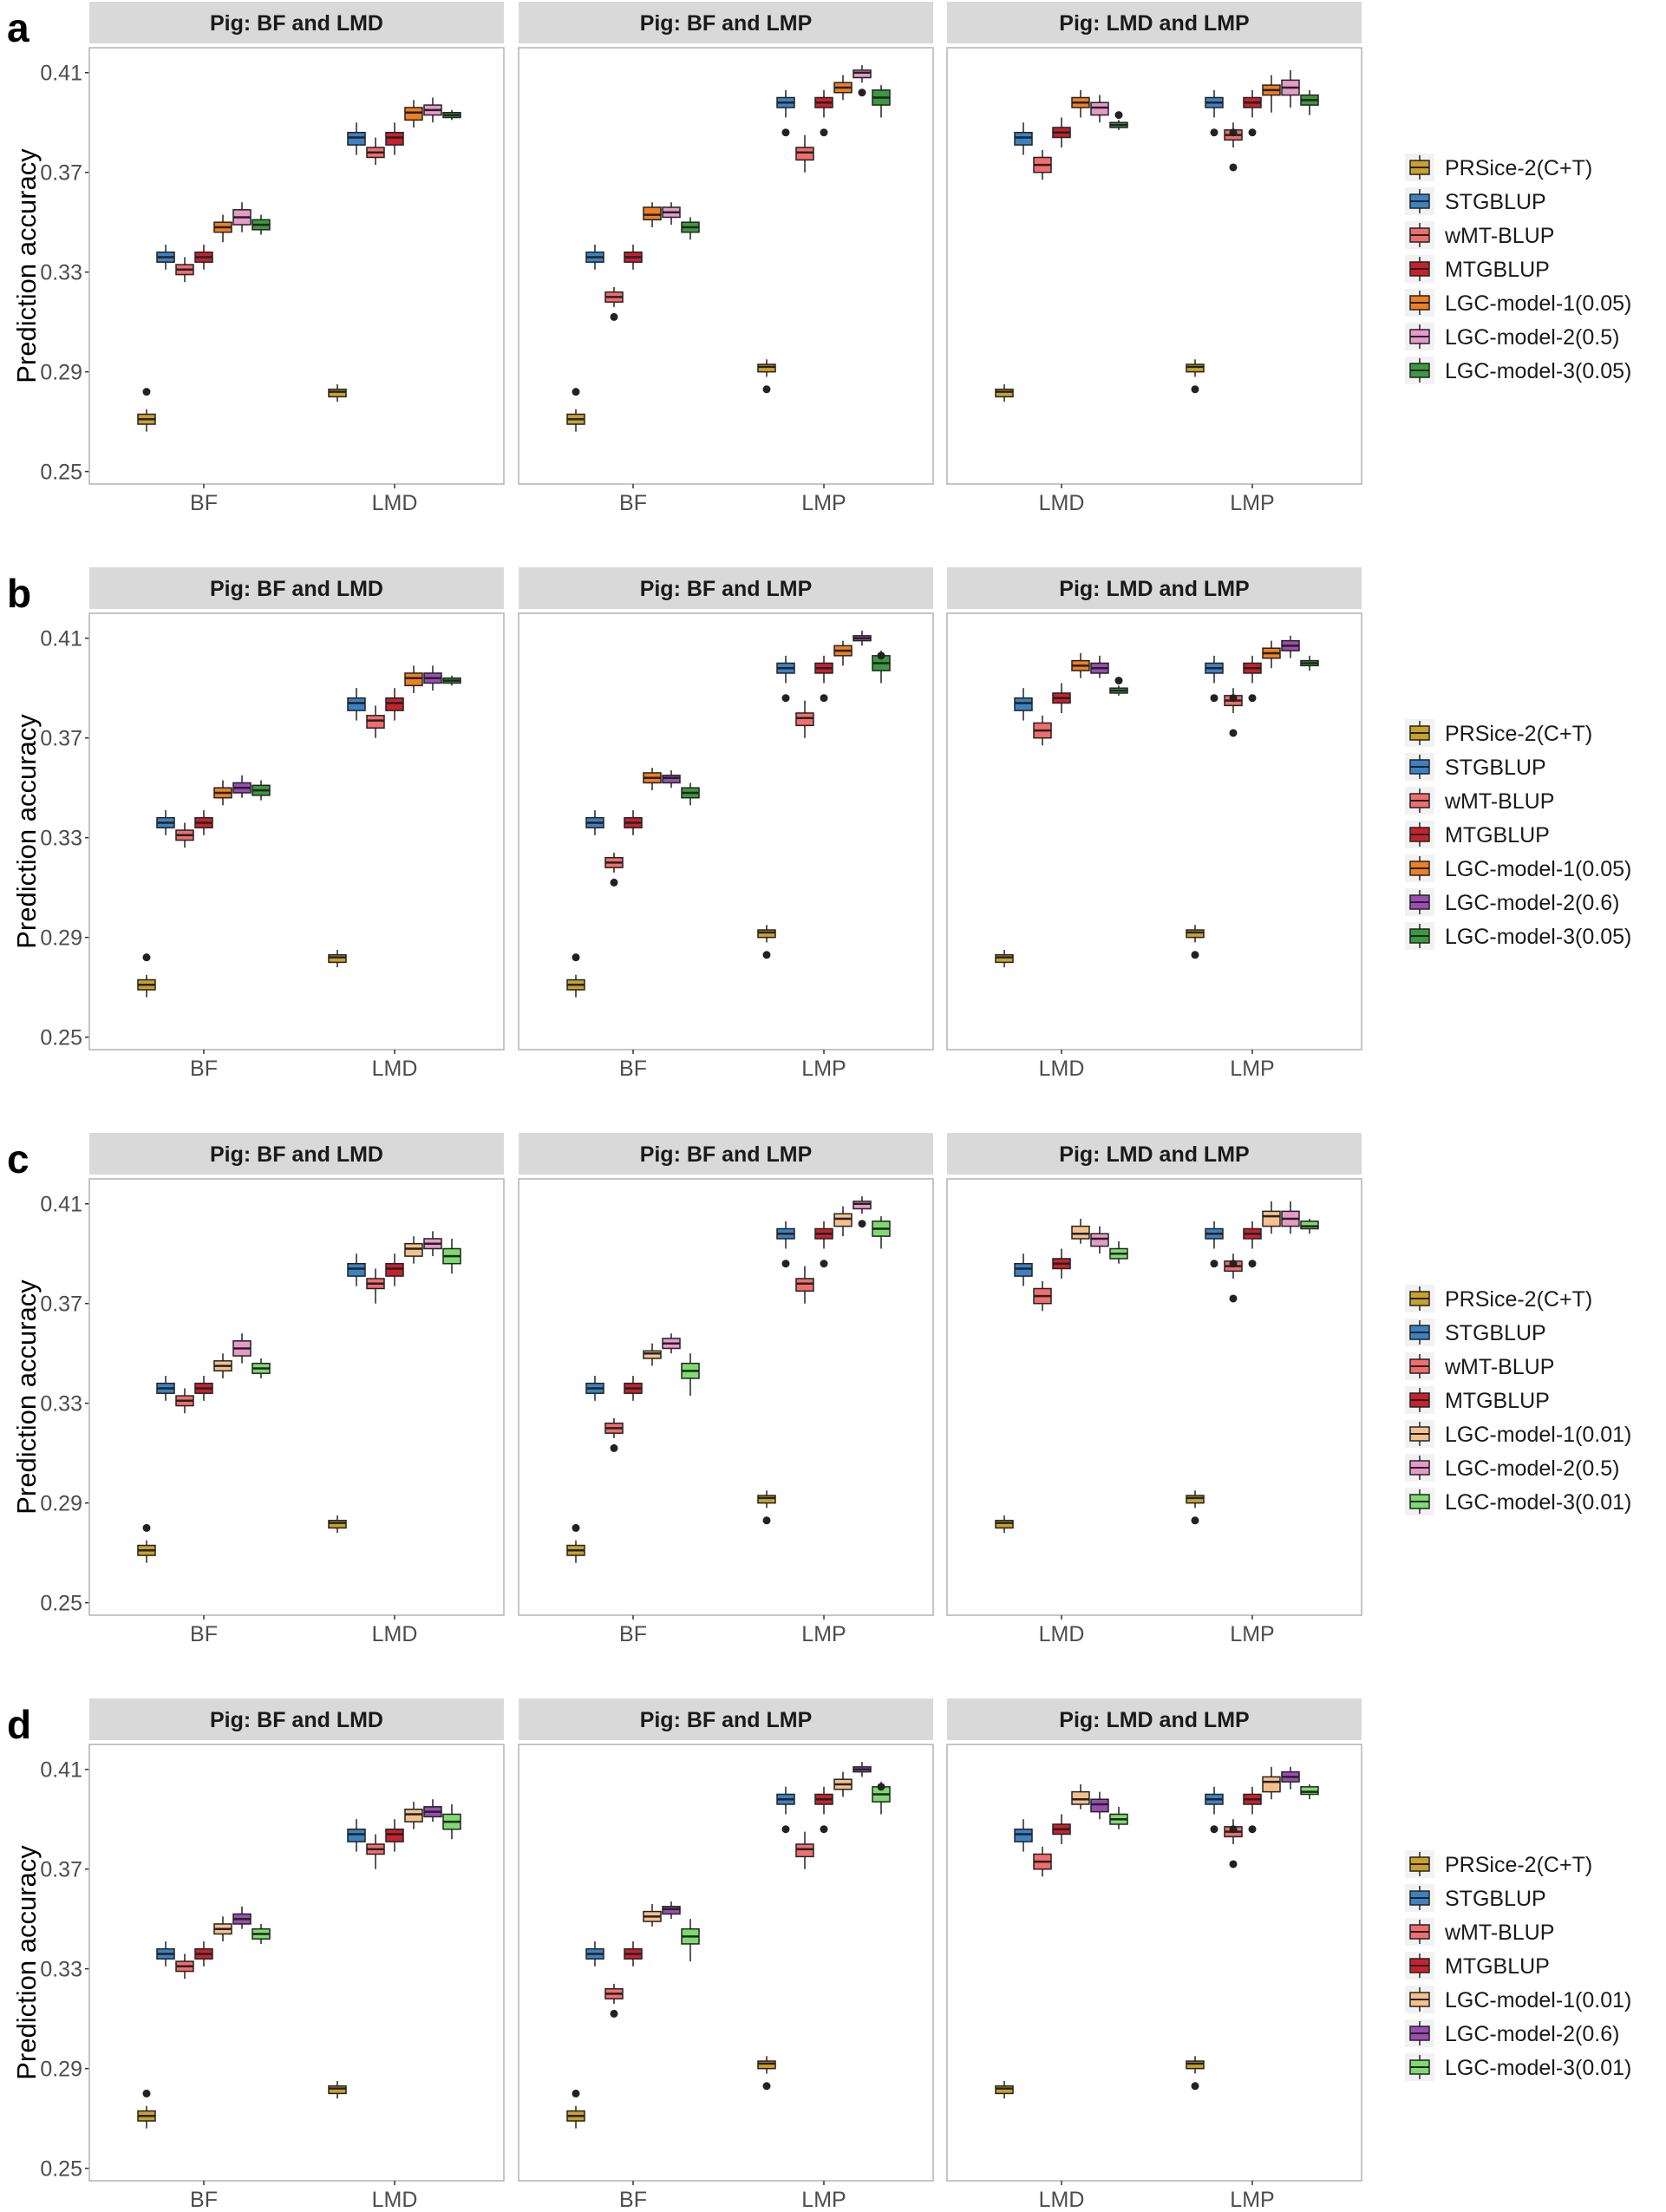  Describe the element at coordinates (204, 2200) in the screenshot. I see `x-tick-label: BF` at that location.